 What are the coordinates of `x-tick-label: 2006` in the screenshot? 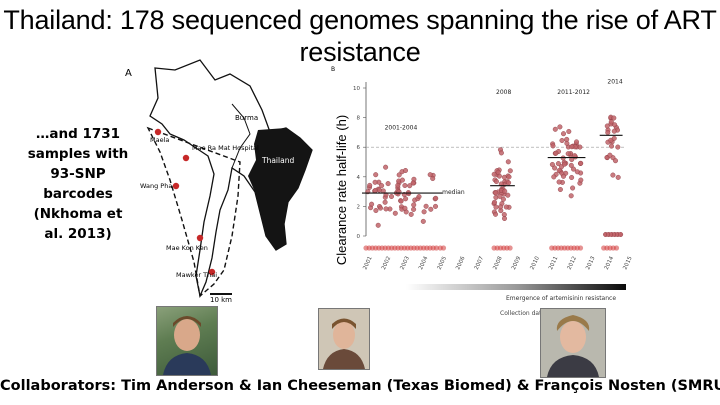 It's located at (461, 263).